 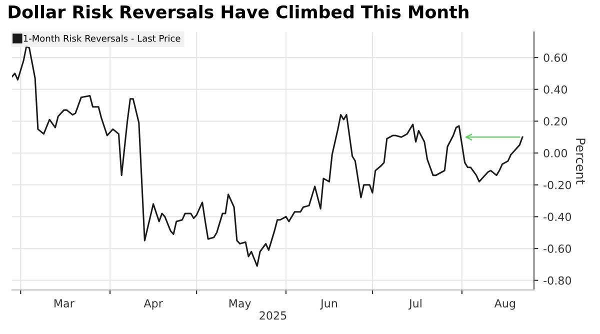 I want to click on x-tick-label: Aug, so click(x=504, y=304).